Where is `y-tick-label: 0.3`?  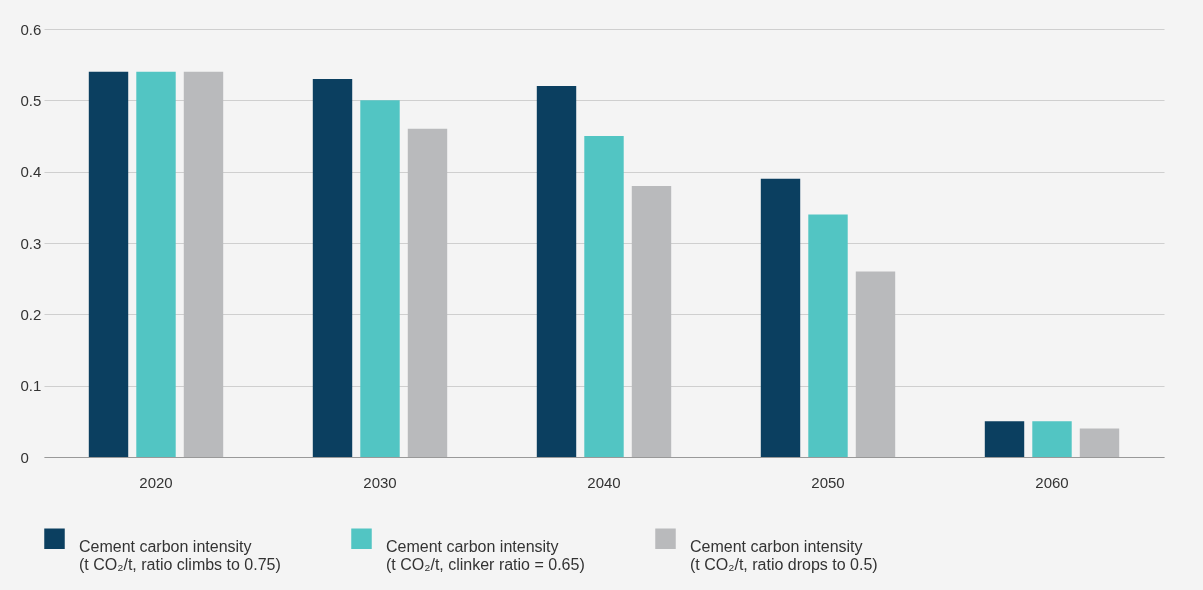
y-tick-label: 0.3 is located at coordinates (31, 243).